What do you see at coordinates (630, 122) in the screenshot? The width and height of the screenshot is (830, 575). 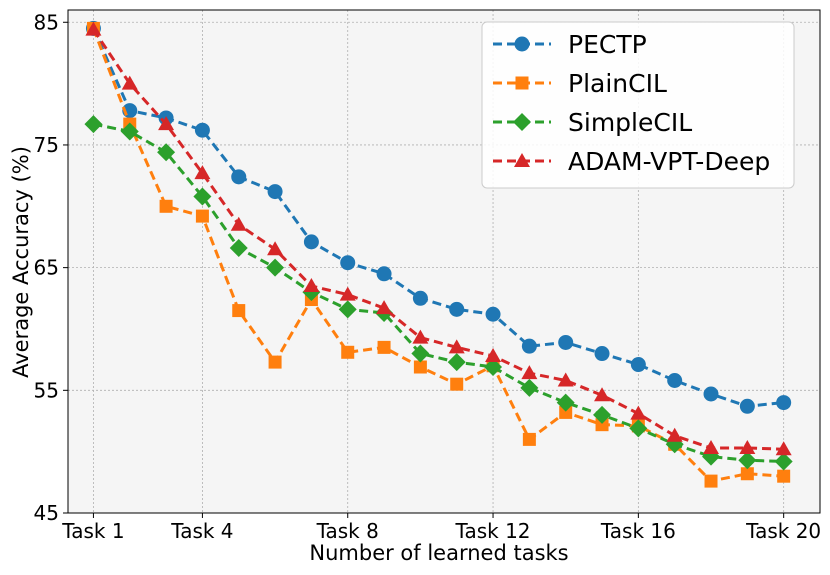 I see `legend-label: SimpleCIL` at bounding box center [630, 122].